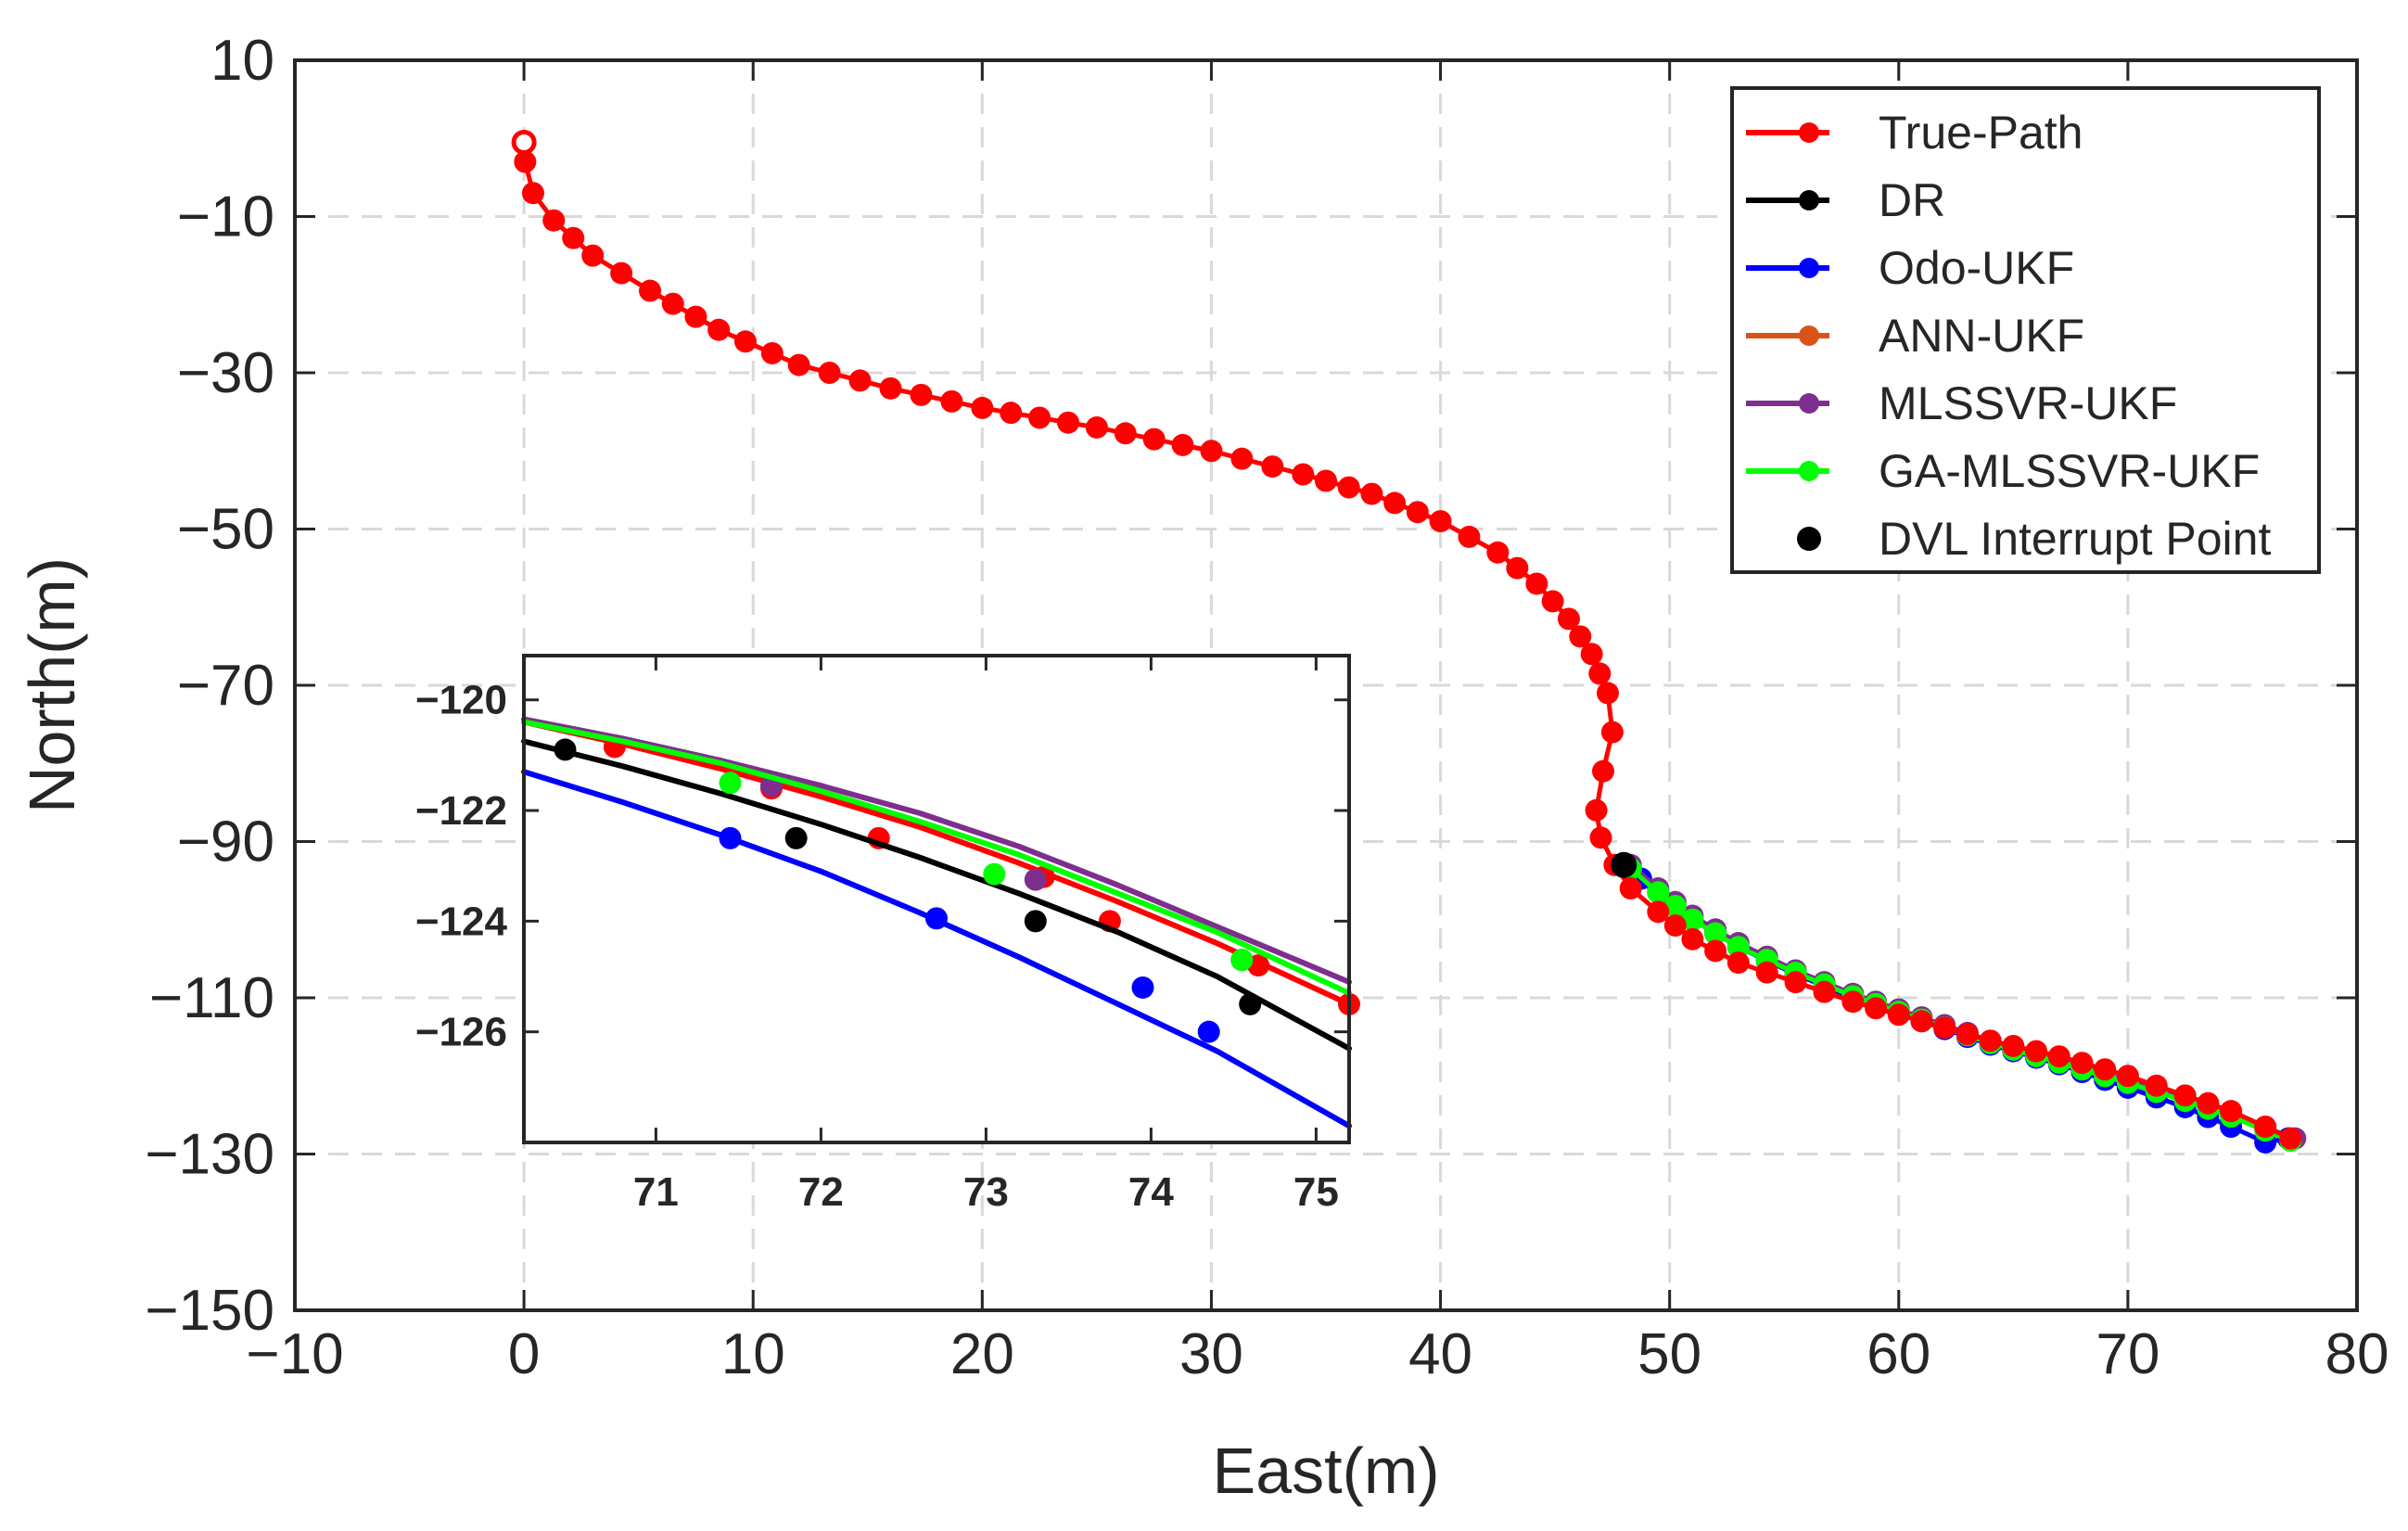 This screenshot has width=2408, height=1531. I want to click on inset-y-tick-label: −124, so click(461, 921).